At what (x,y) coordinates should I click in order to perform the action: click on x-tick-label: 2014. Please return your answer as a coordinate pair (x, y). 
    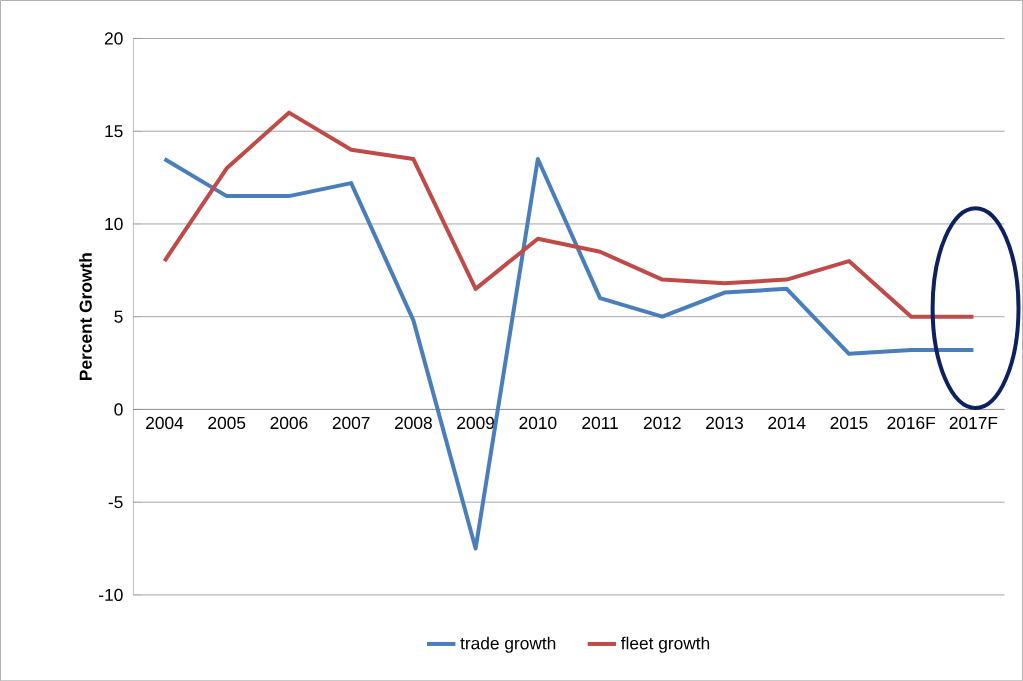
    Looking at the image, I should click on (787, 422).